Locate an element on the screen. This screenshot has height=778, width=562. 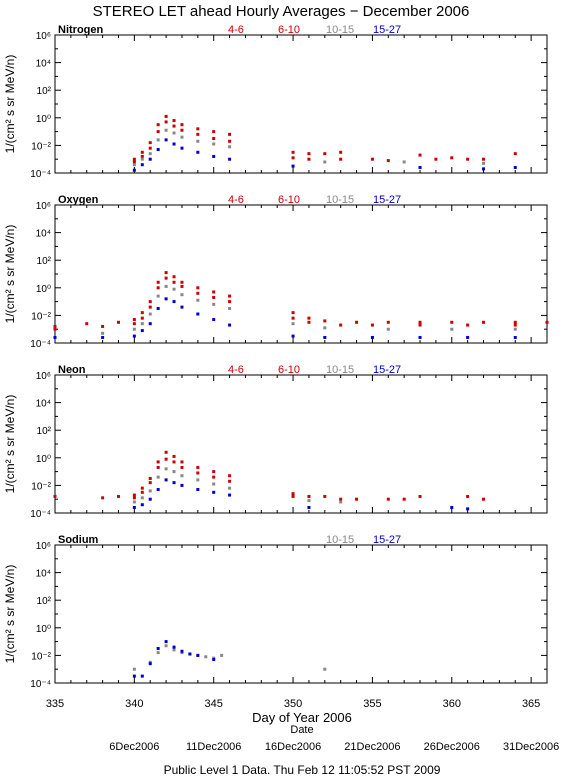
date-label: Date is located at coordinates (301, 730).